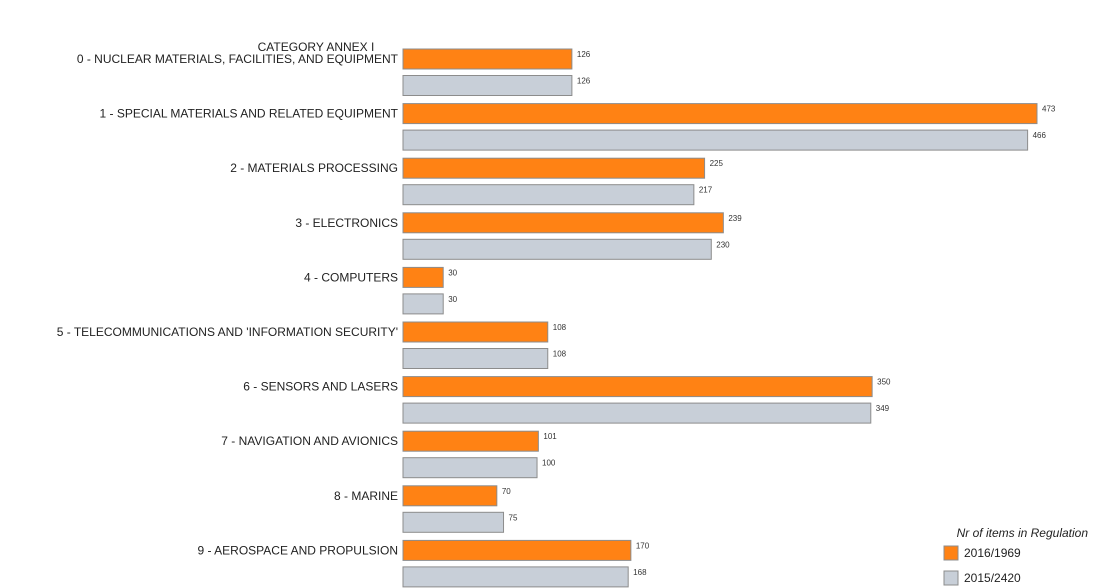  What do you see at coordinates (883, 408) in the screenshot?
I see `value-label-2015-2420-cat-6: 349` at bounding box center [883, 408].